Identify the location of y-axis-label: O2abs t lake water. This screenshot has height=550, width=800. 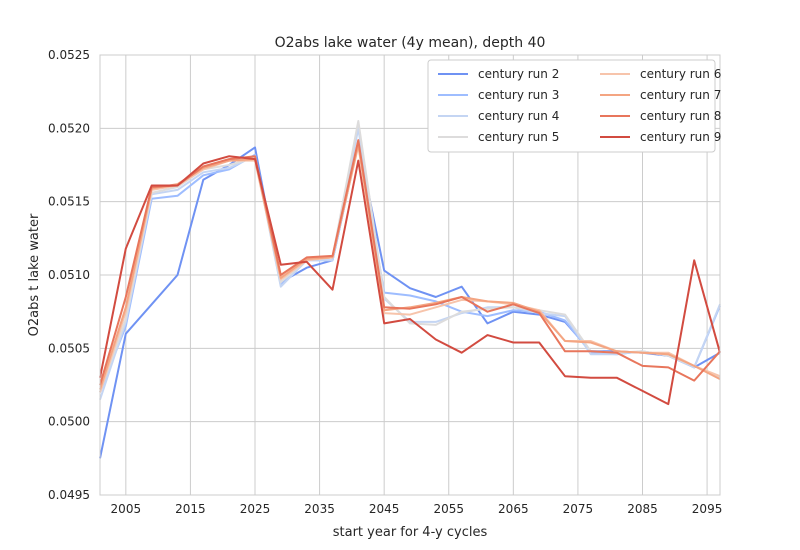
(34, 274).